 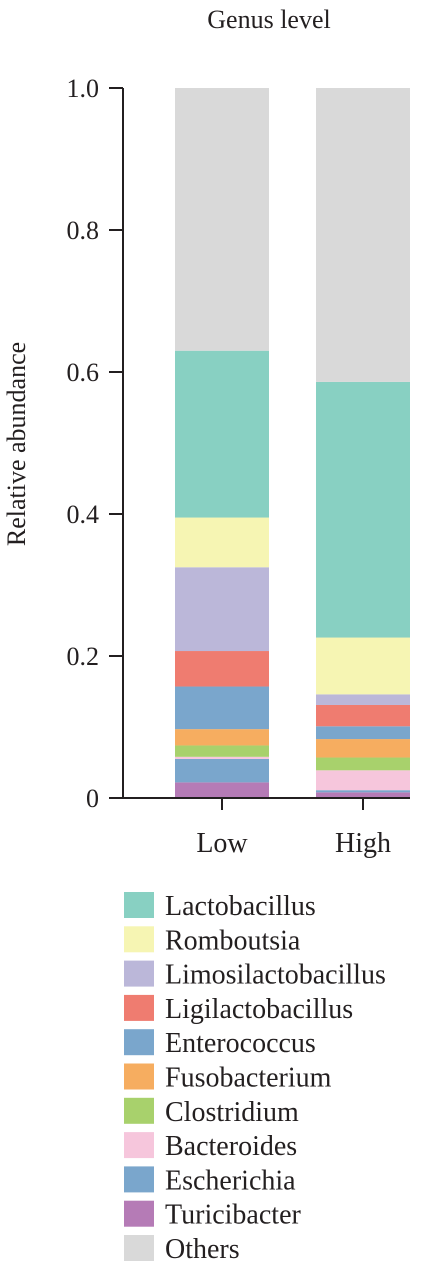 I want to click on legend-label: Enterococcus, so click(x=240, y=1043).